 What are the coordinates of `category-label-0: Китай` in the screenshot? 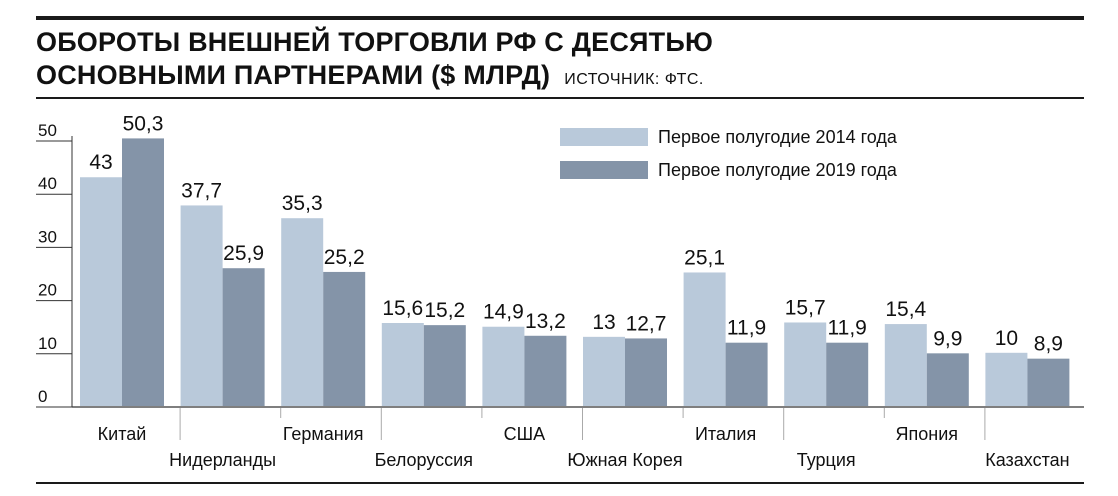 It's located at (122, 434).